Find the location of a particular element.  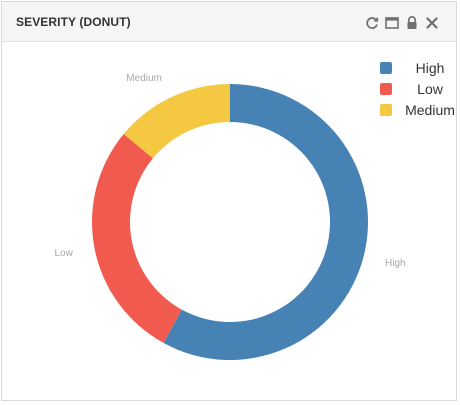

legend-item-medium: Medium is located at coordinates (417, 110).